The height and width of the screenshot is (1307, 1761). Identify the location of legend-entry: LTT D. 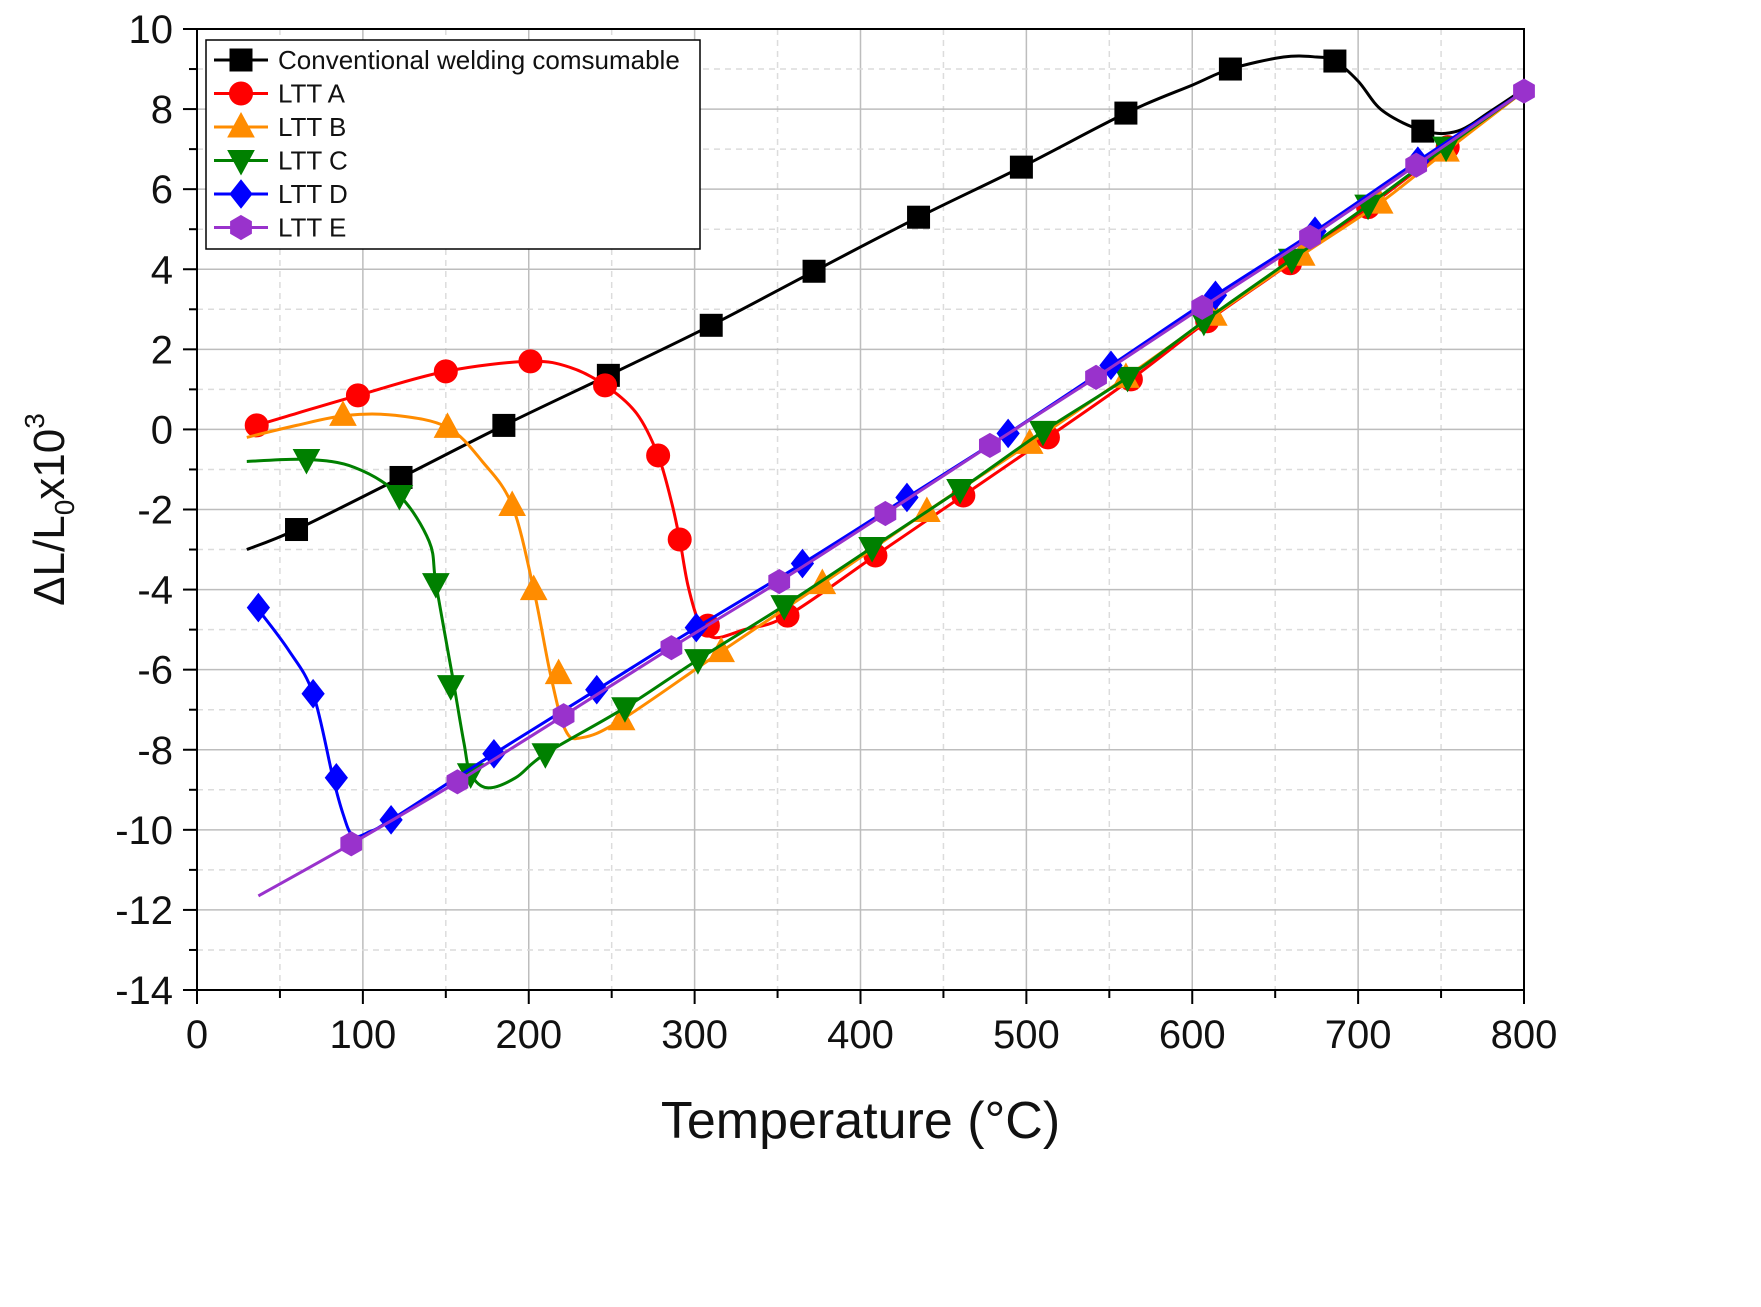
(281, 194).